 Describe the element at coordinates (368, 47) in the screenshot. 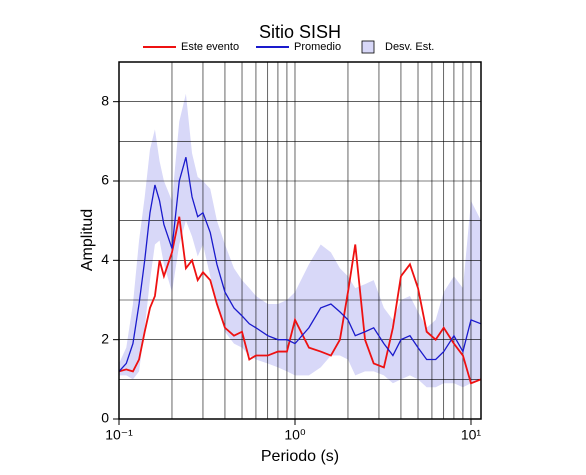

I see `legend-swatch` at that location.